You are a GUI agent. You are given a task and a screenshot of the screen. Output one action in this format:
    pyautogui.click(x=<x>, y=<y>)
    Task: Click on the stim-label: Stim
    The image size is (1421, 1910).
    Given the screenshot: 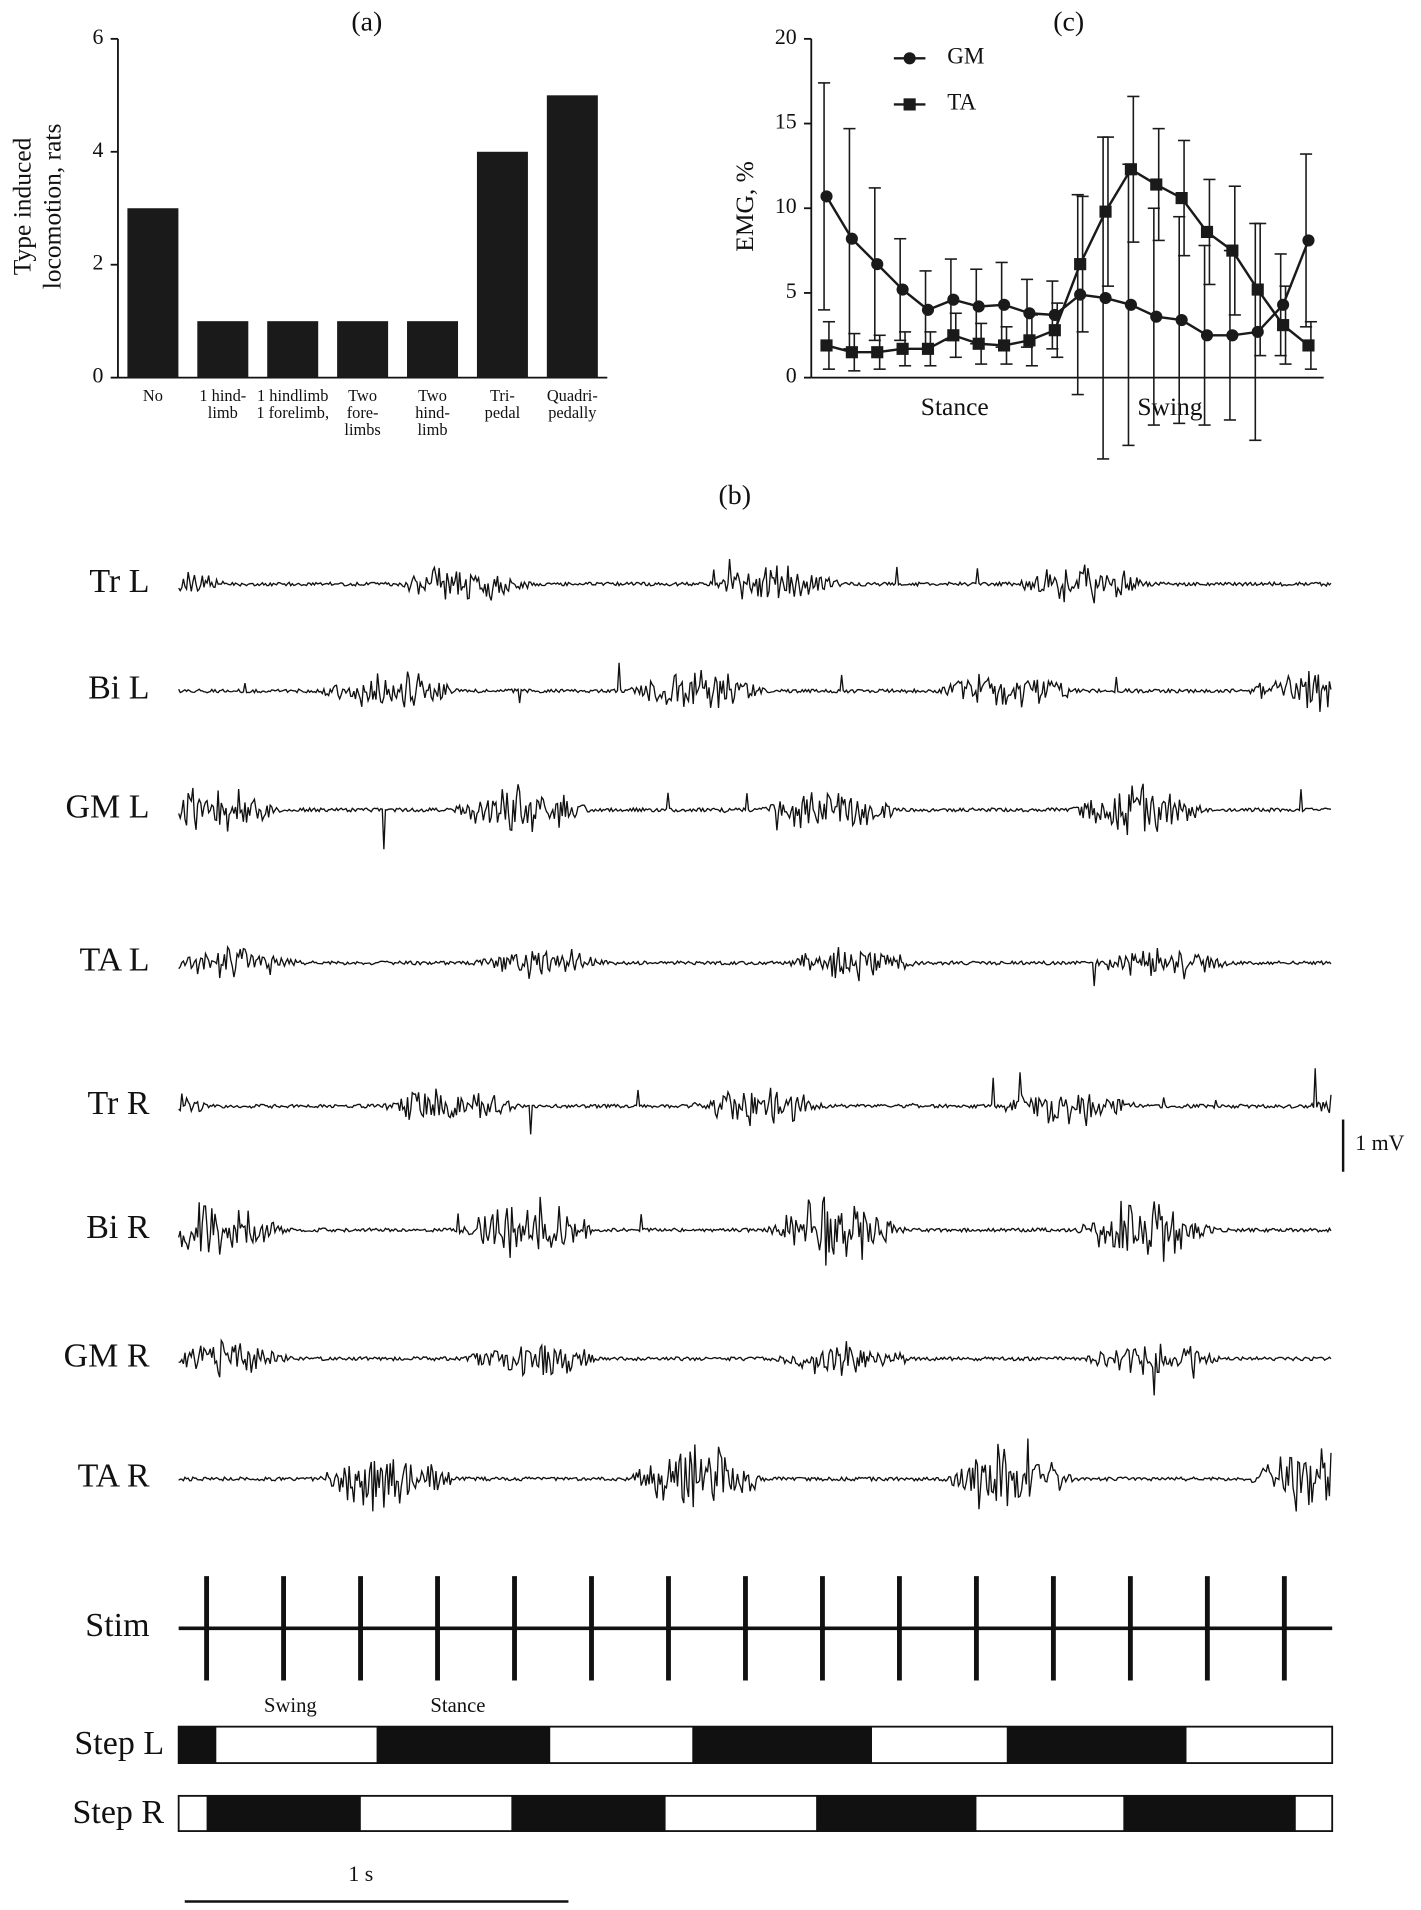 What is the action you would take?
    pyautogui.click(x=117, y=1625)
    